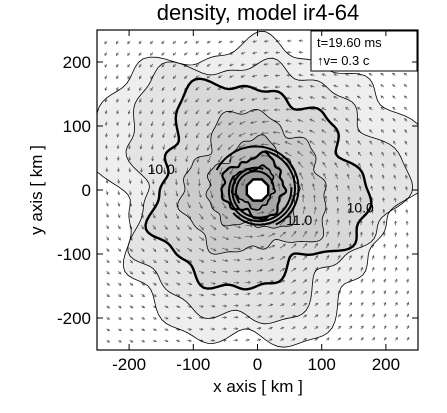  What do you see at coordinates (161, 169) in the screenshot?
I see `contour-label: 10.0` at bounding box center [161, 169].